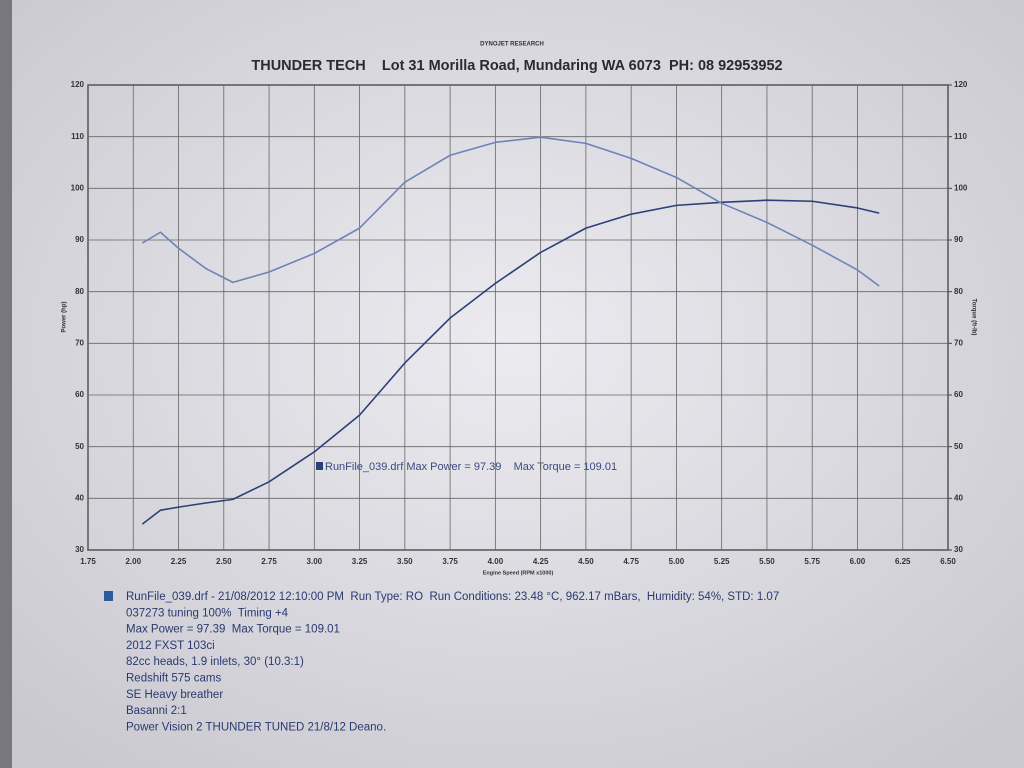  I want to click on y2-tick-label: 30, so click(958, 549).